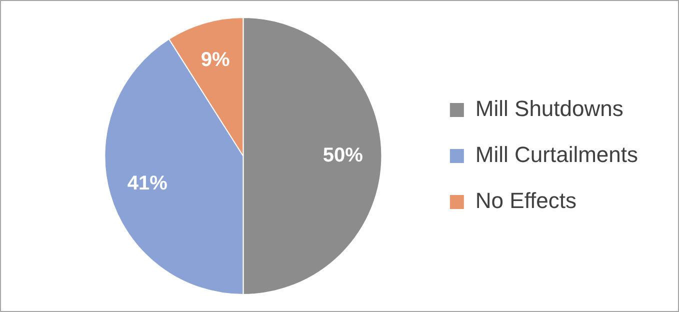 The width and height of the screenshot is (679, 312). I want to click on data-label: 9%, so click(215, 59).